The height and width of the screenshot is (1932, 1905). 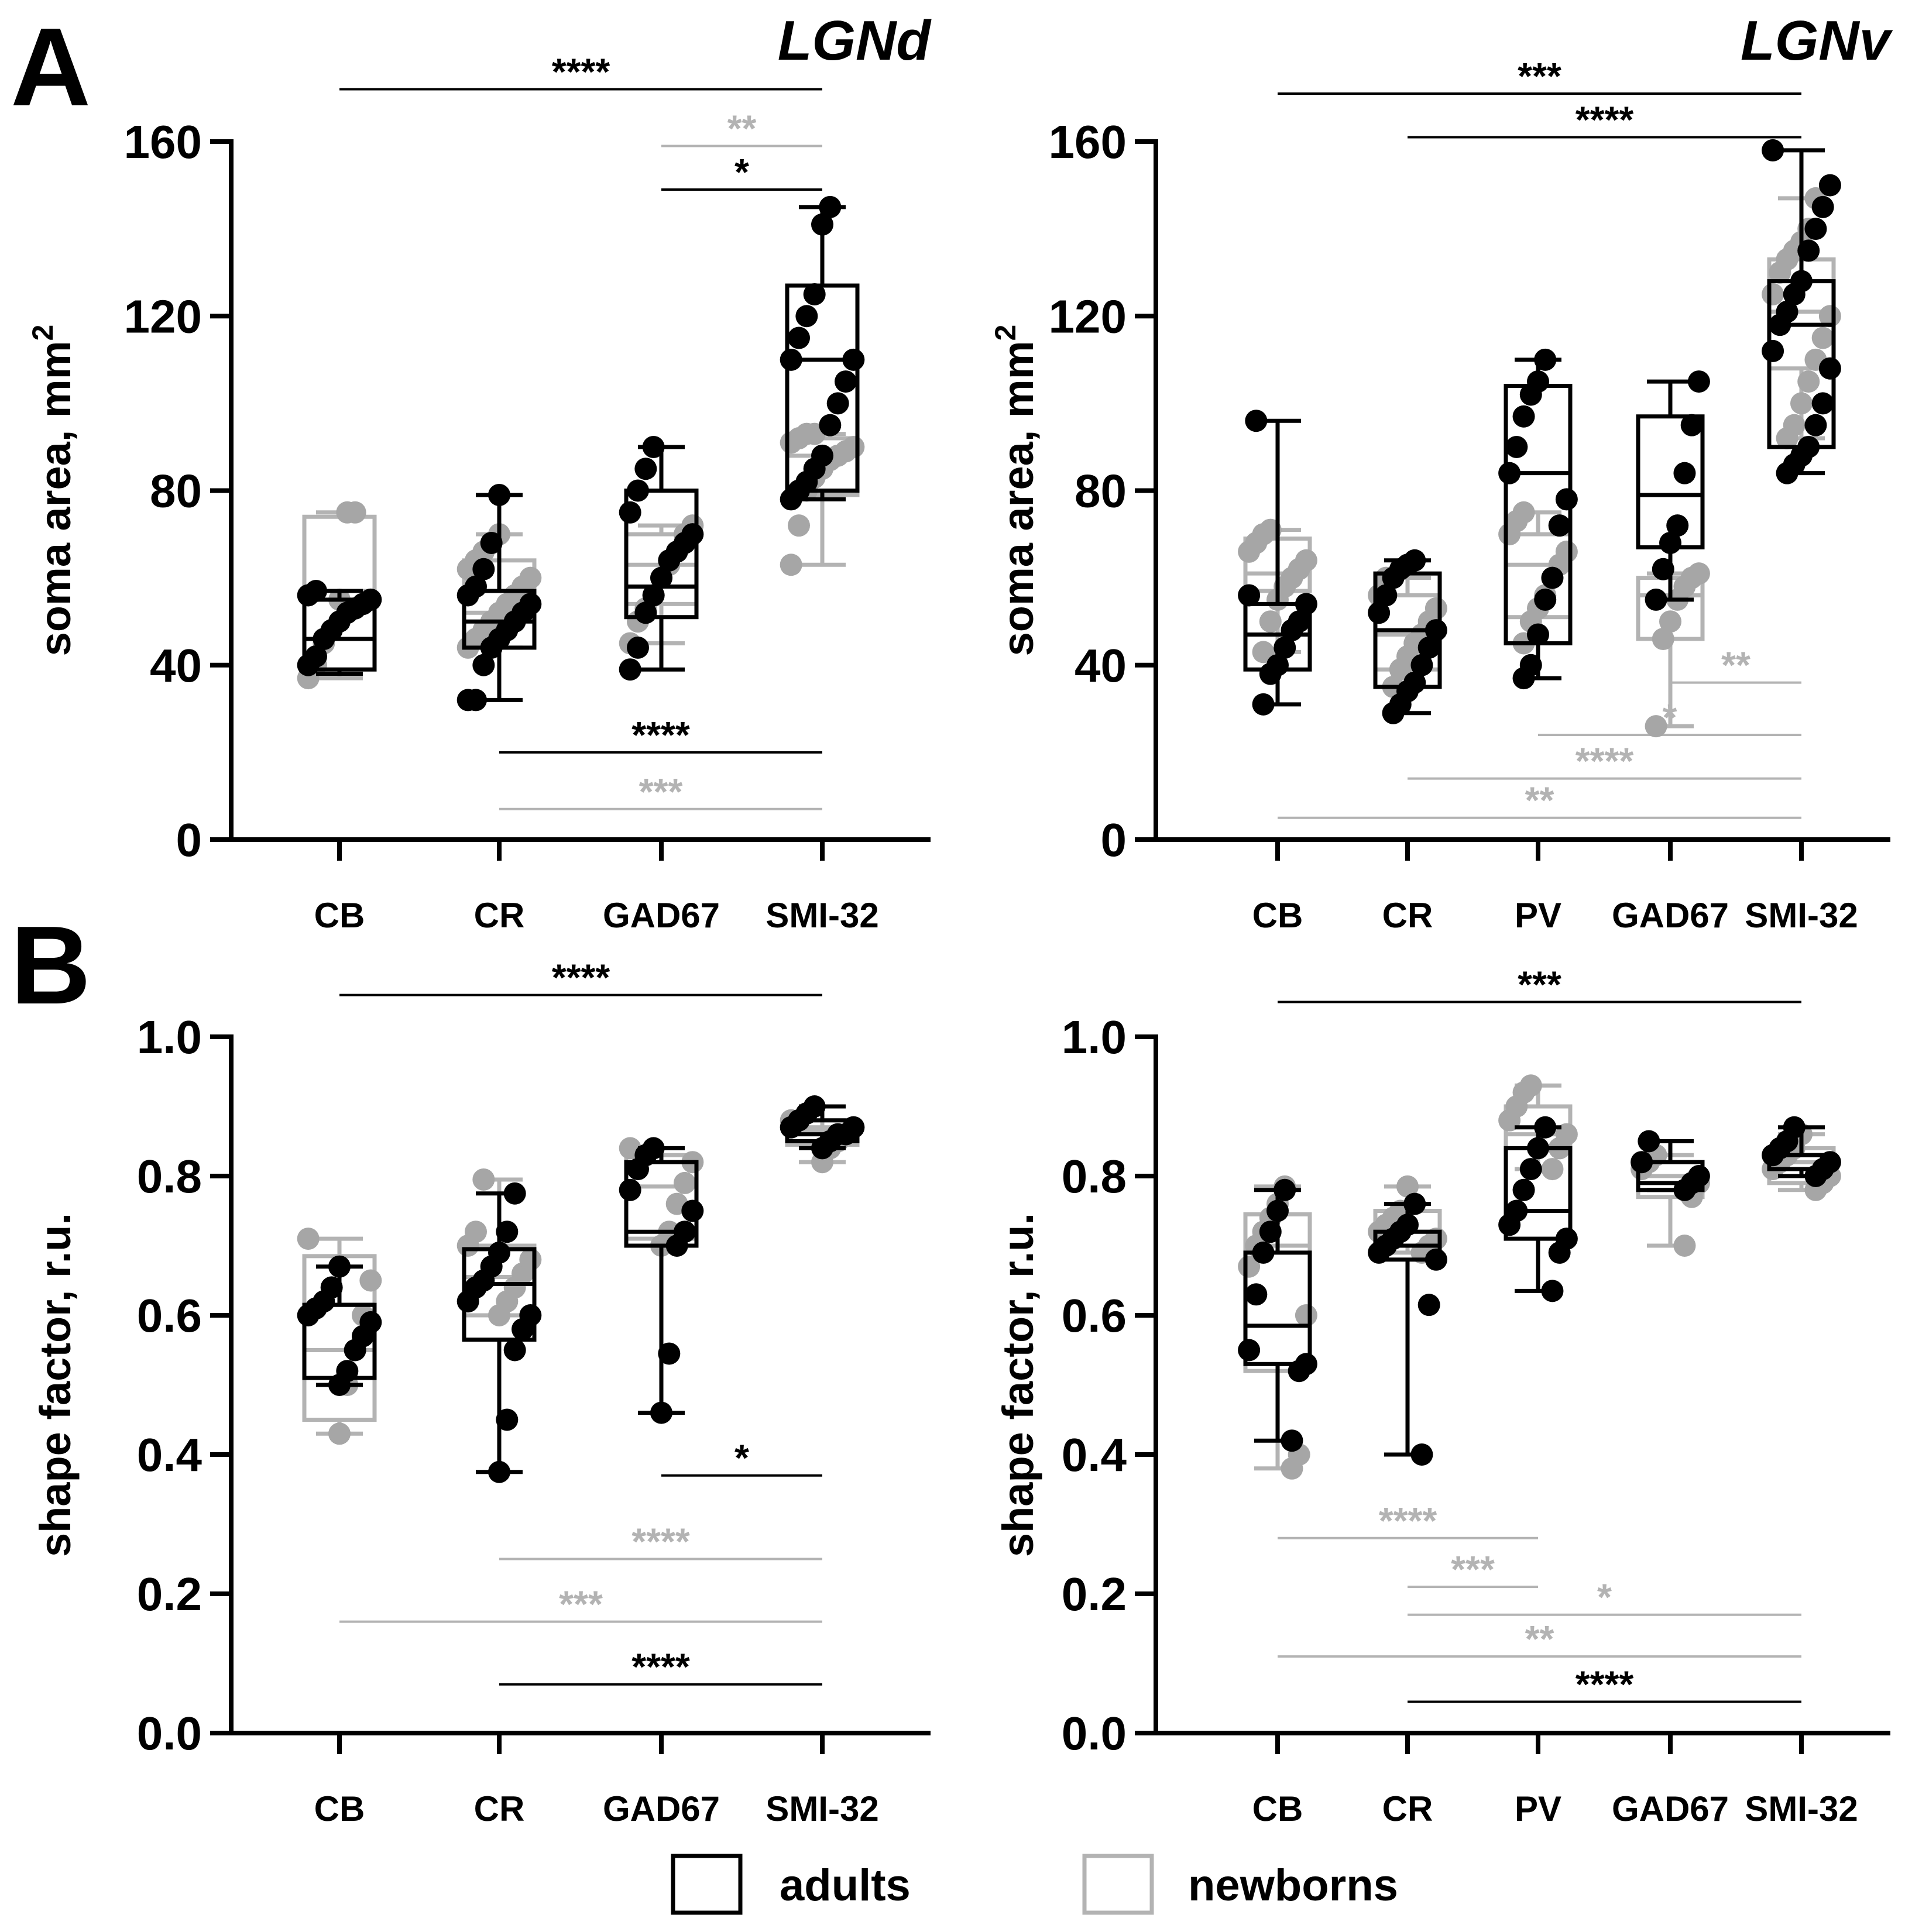 What do you see at coordinates (1293, 1885) in the screenshot?
I see `legend-label-newborns: newborns` at bounding box center [1293, 1885].